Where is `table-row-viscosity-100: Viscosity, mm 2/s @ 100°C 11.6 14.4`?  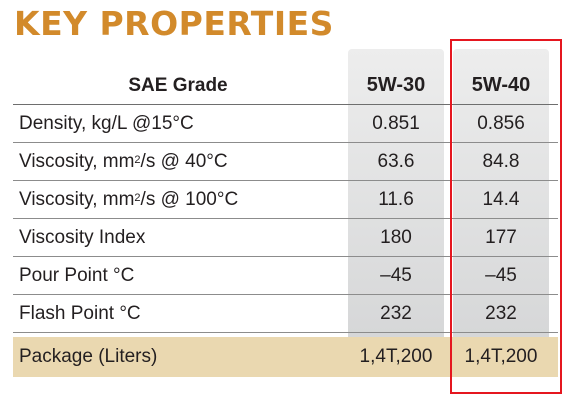
table-row-viscosity-100: Viscosity, mm 2/s @ 100°C 11.6 14.4 is located at coordinates (285, 200).